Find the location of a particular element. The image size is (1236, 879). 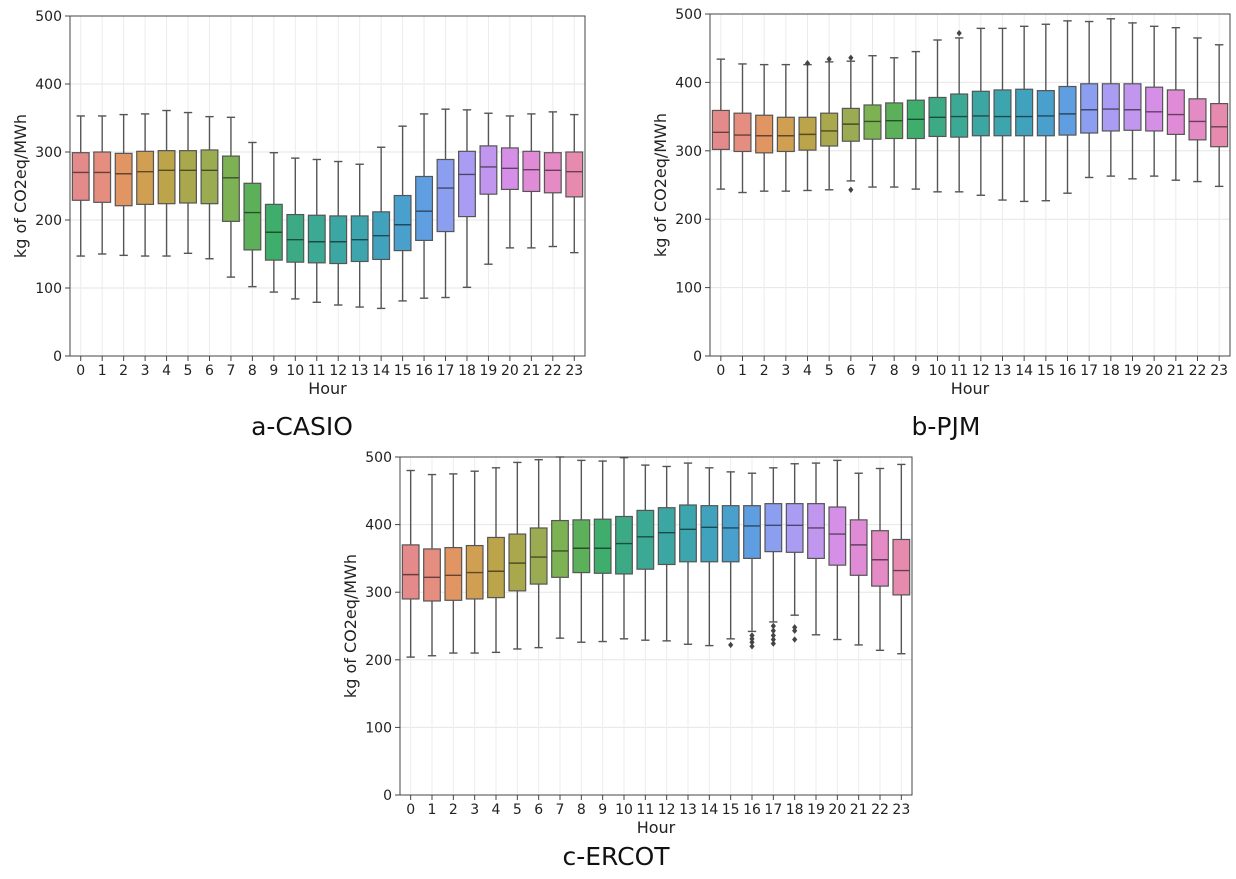

x-axis-title: Hour is located at coordinates (970, 388).